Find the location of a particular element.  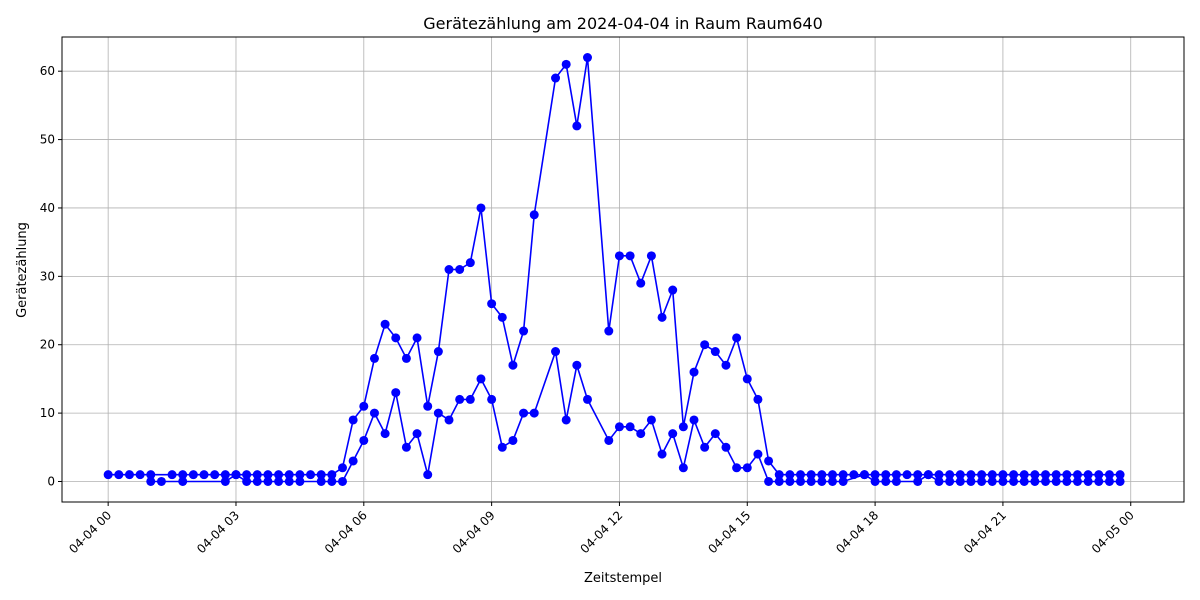

x-axis-label: Zeitstempel is located at coordinates (623, 578).